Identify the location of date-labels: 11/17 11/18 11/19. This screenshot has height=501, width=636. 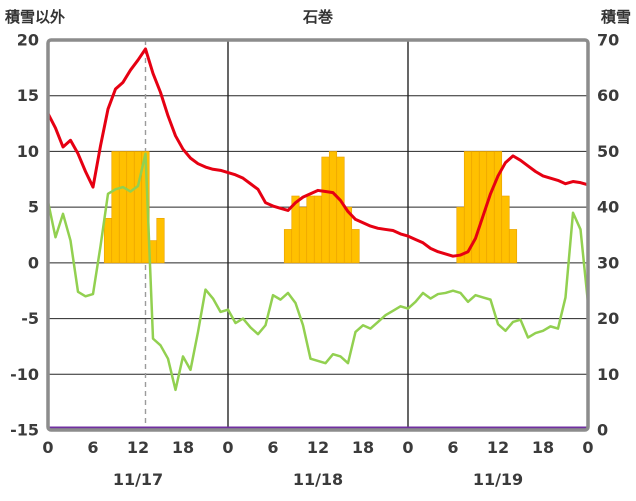
(318, 479).